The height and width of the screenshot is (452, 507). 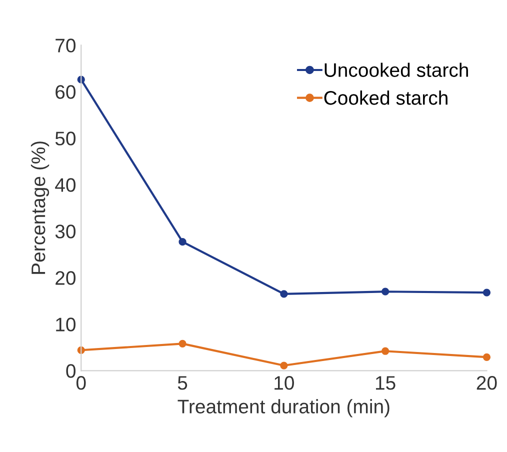 I want to click on legend-label: Cooked starch, so click(x=386, y=97).